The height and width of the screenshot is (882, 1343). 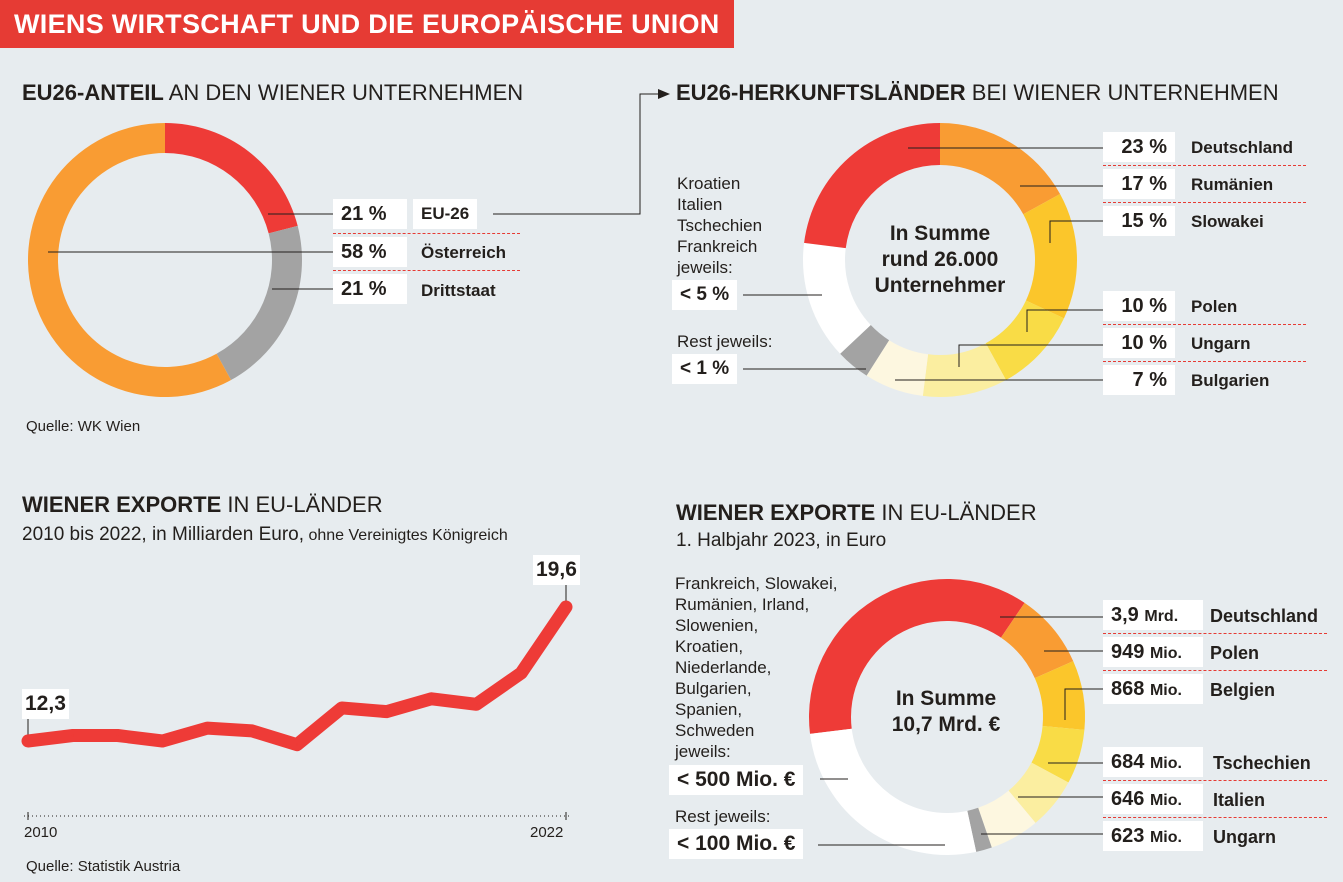 What do you see at coordinates (1230, 380) in the screenshot?
I see `chart2-country: Bulgarien` at bounding box center [1230, 380].